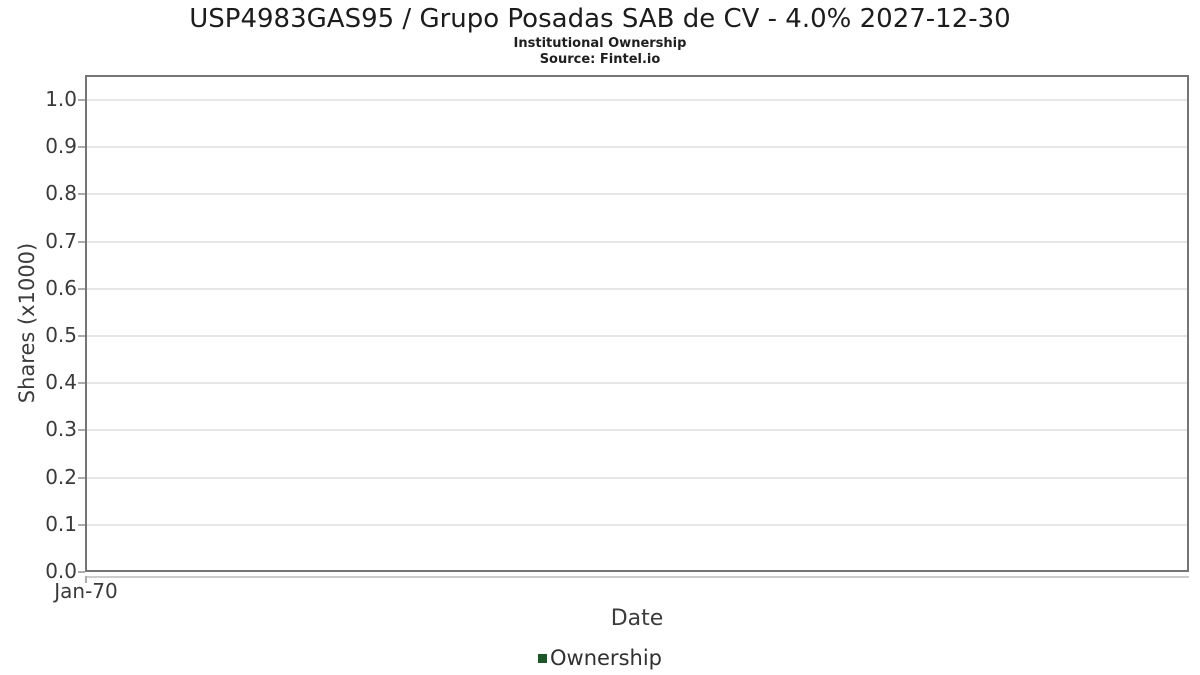 The image size is (1200, 675). What do you see at coordinates (86, 579) in the screenshot?
I see `x-tick-mark` at bounding box center [86, 579].